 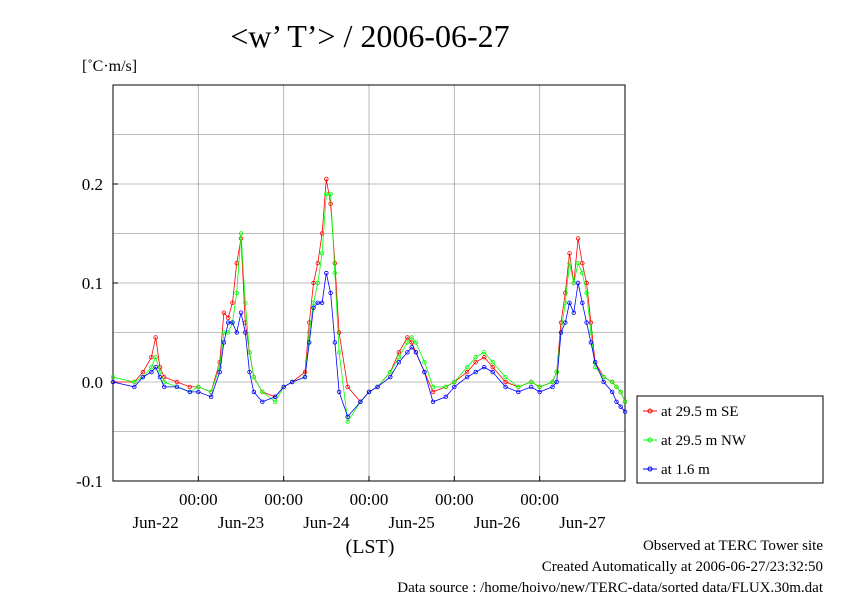 I want to click on x-day-label: Jun-27, so click(x=582, y=522).